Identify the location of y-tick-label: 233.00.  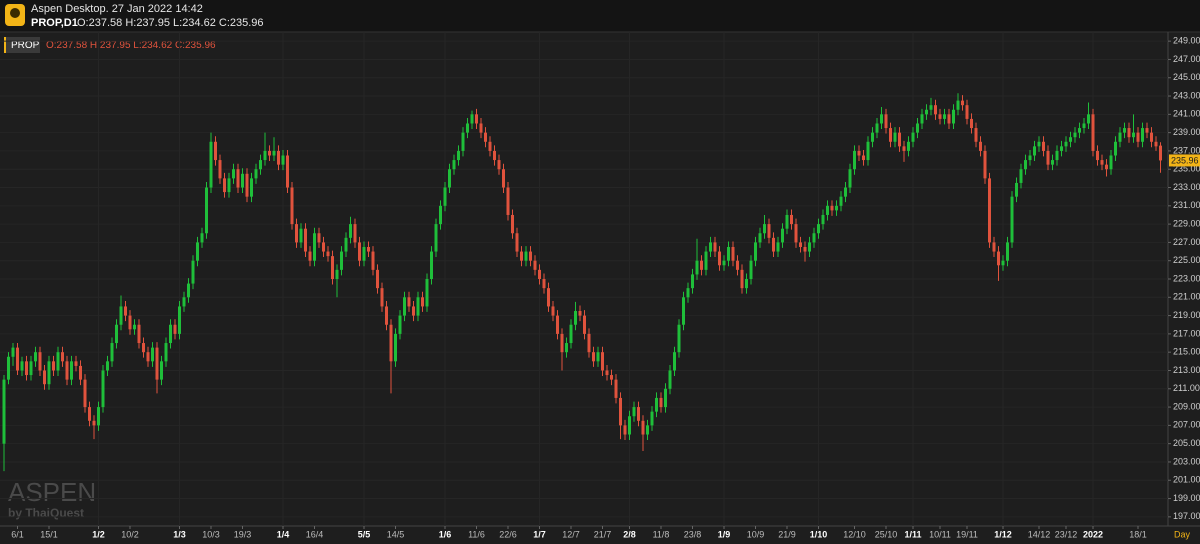
(1186, 187).